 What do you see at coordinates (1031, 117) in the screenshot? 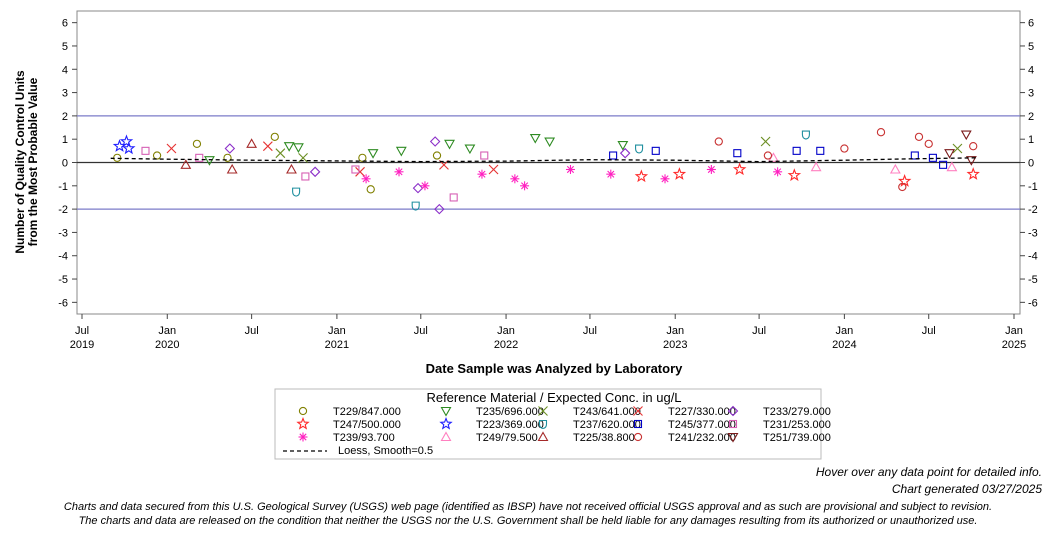
I see `y-tick-label-right: 2` at bounding box center [1031, 117].